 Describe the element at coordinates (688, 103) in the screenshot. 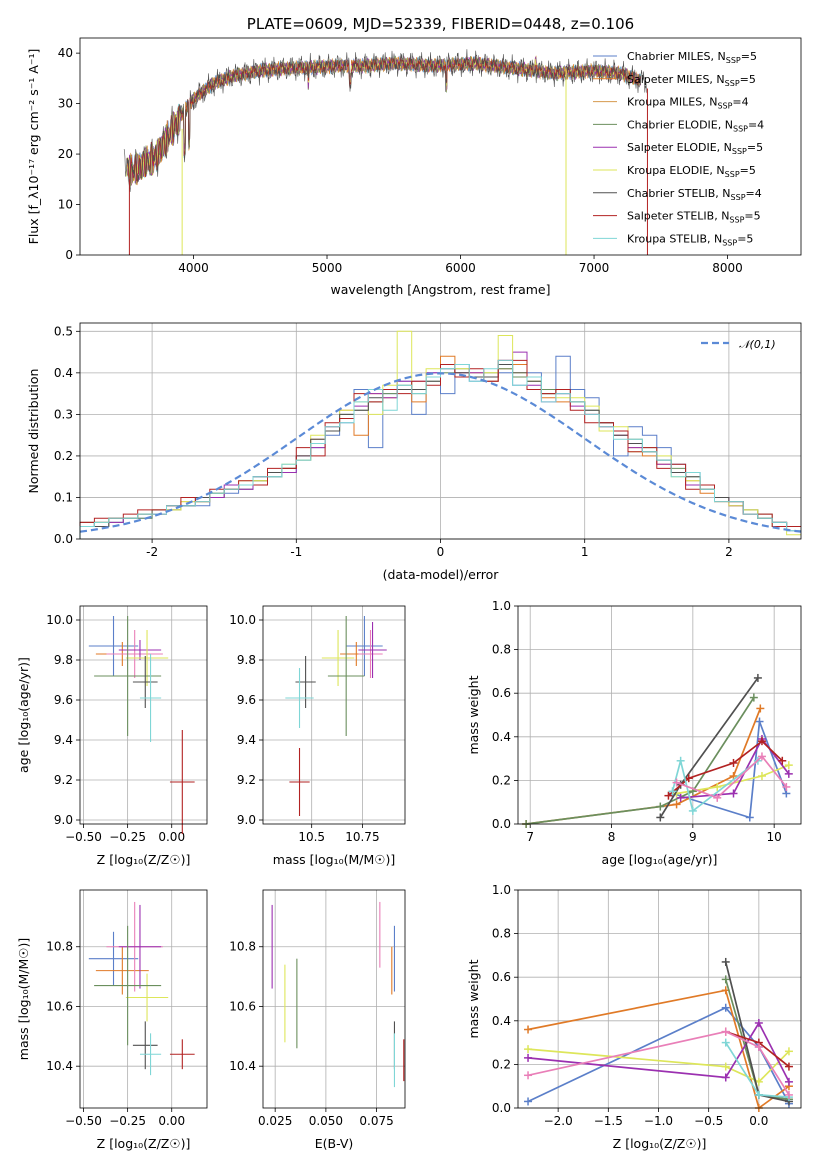

I see `legend-label: Kroupa MILES, NSSP=4` at that location.